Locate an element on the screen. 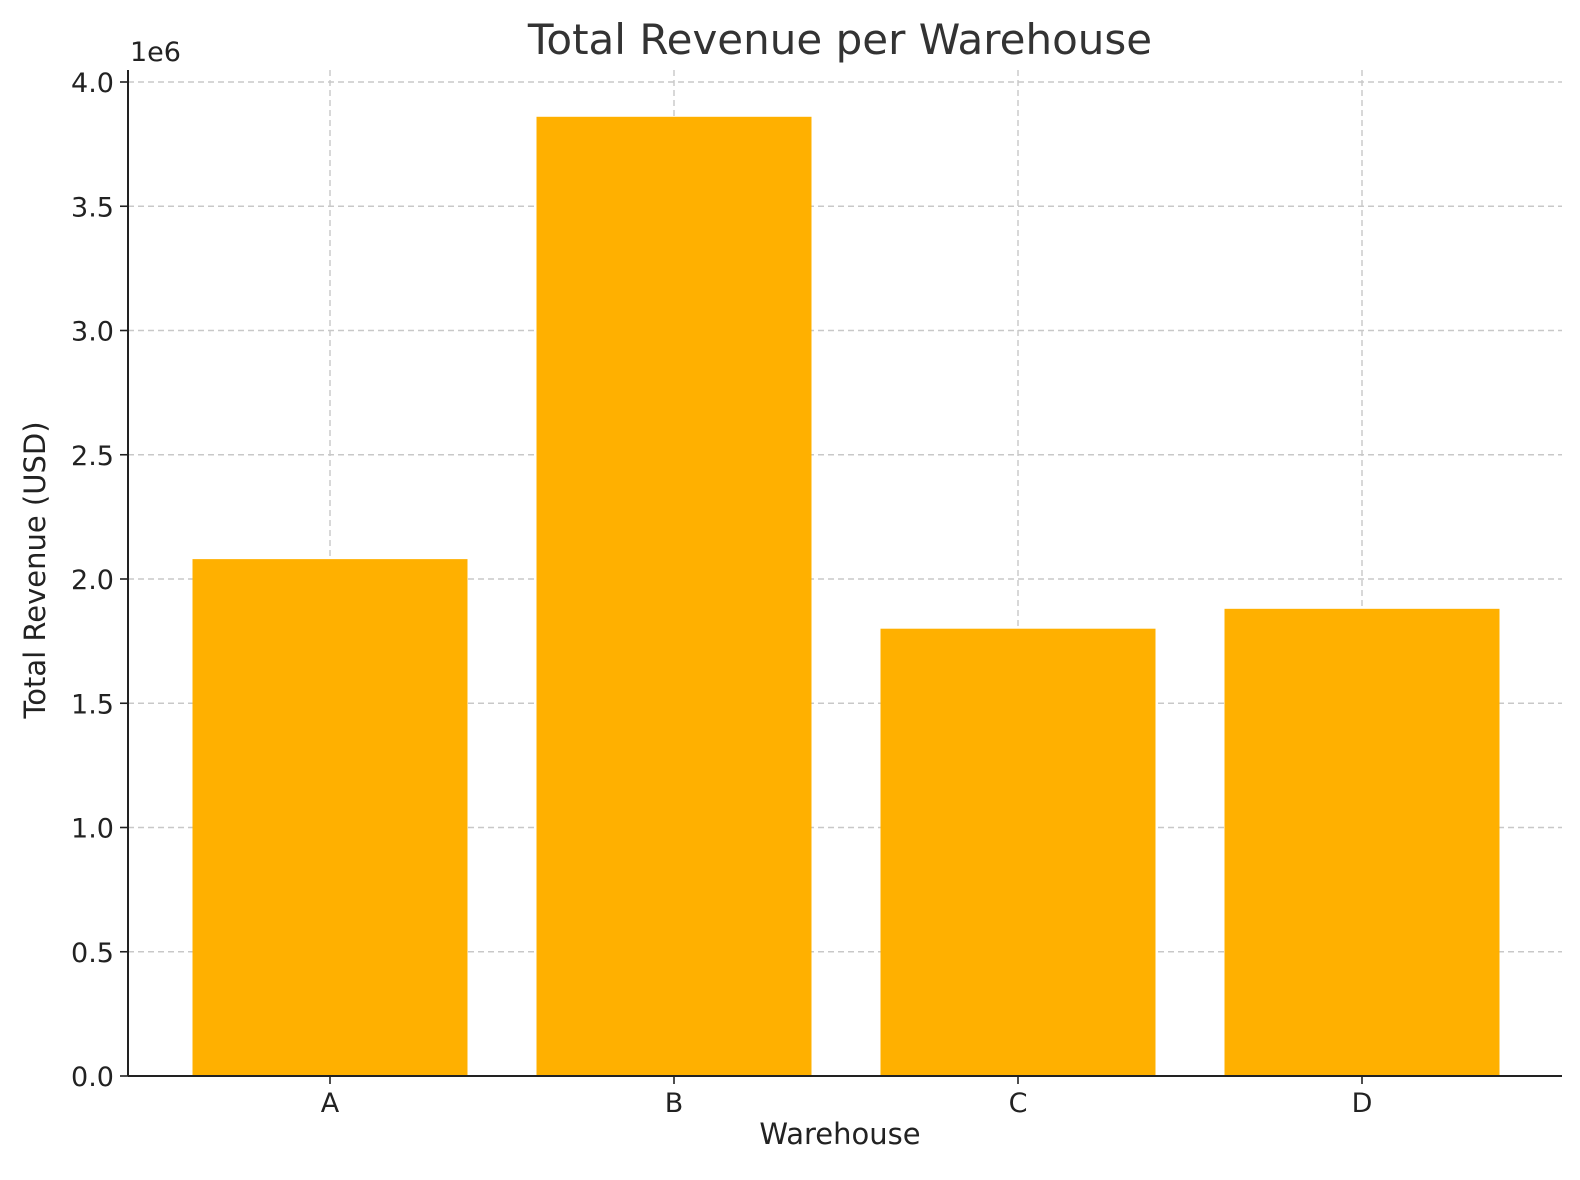 The image size is (1580, 1180). bar-d is located at coordinates (1362, 842).